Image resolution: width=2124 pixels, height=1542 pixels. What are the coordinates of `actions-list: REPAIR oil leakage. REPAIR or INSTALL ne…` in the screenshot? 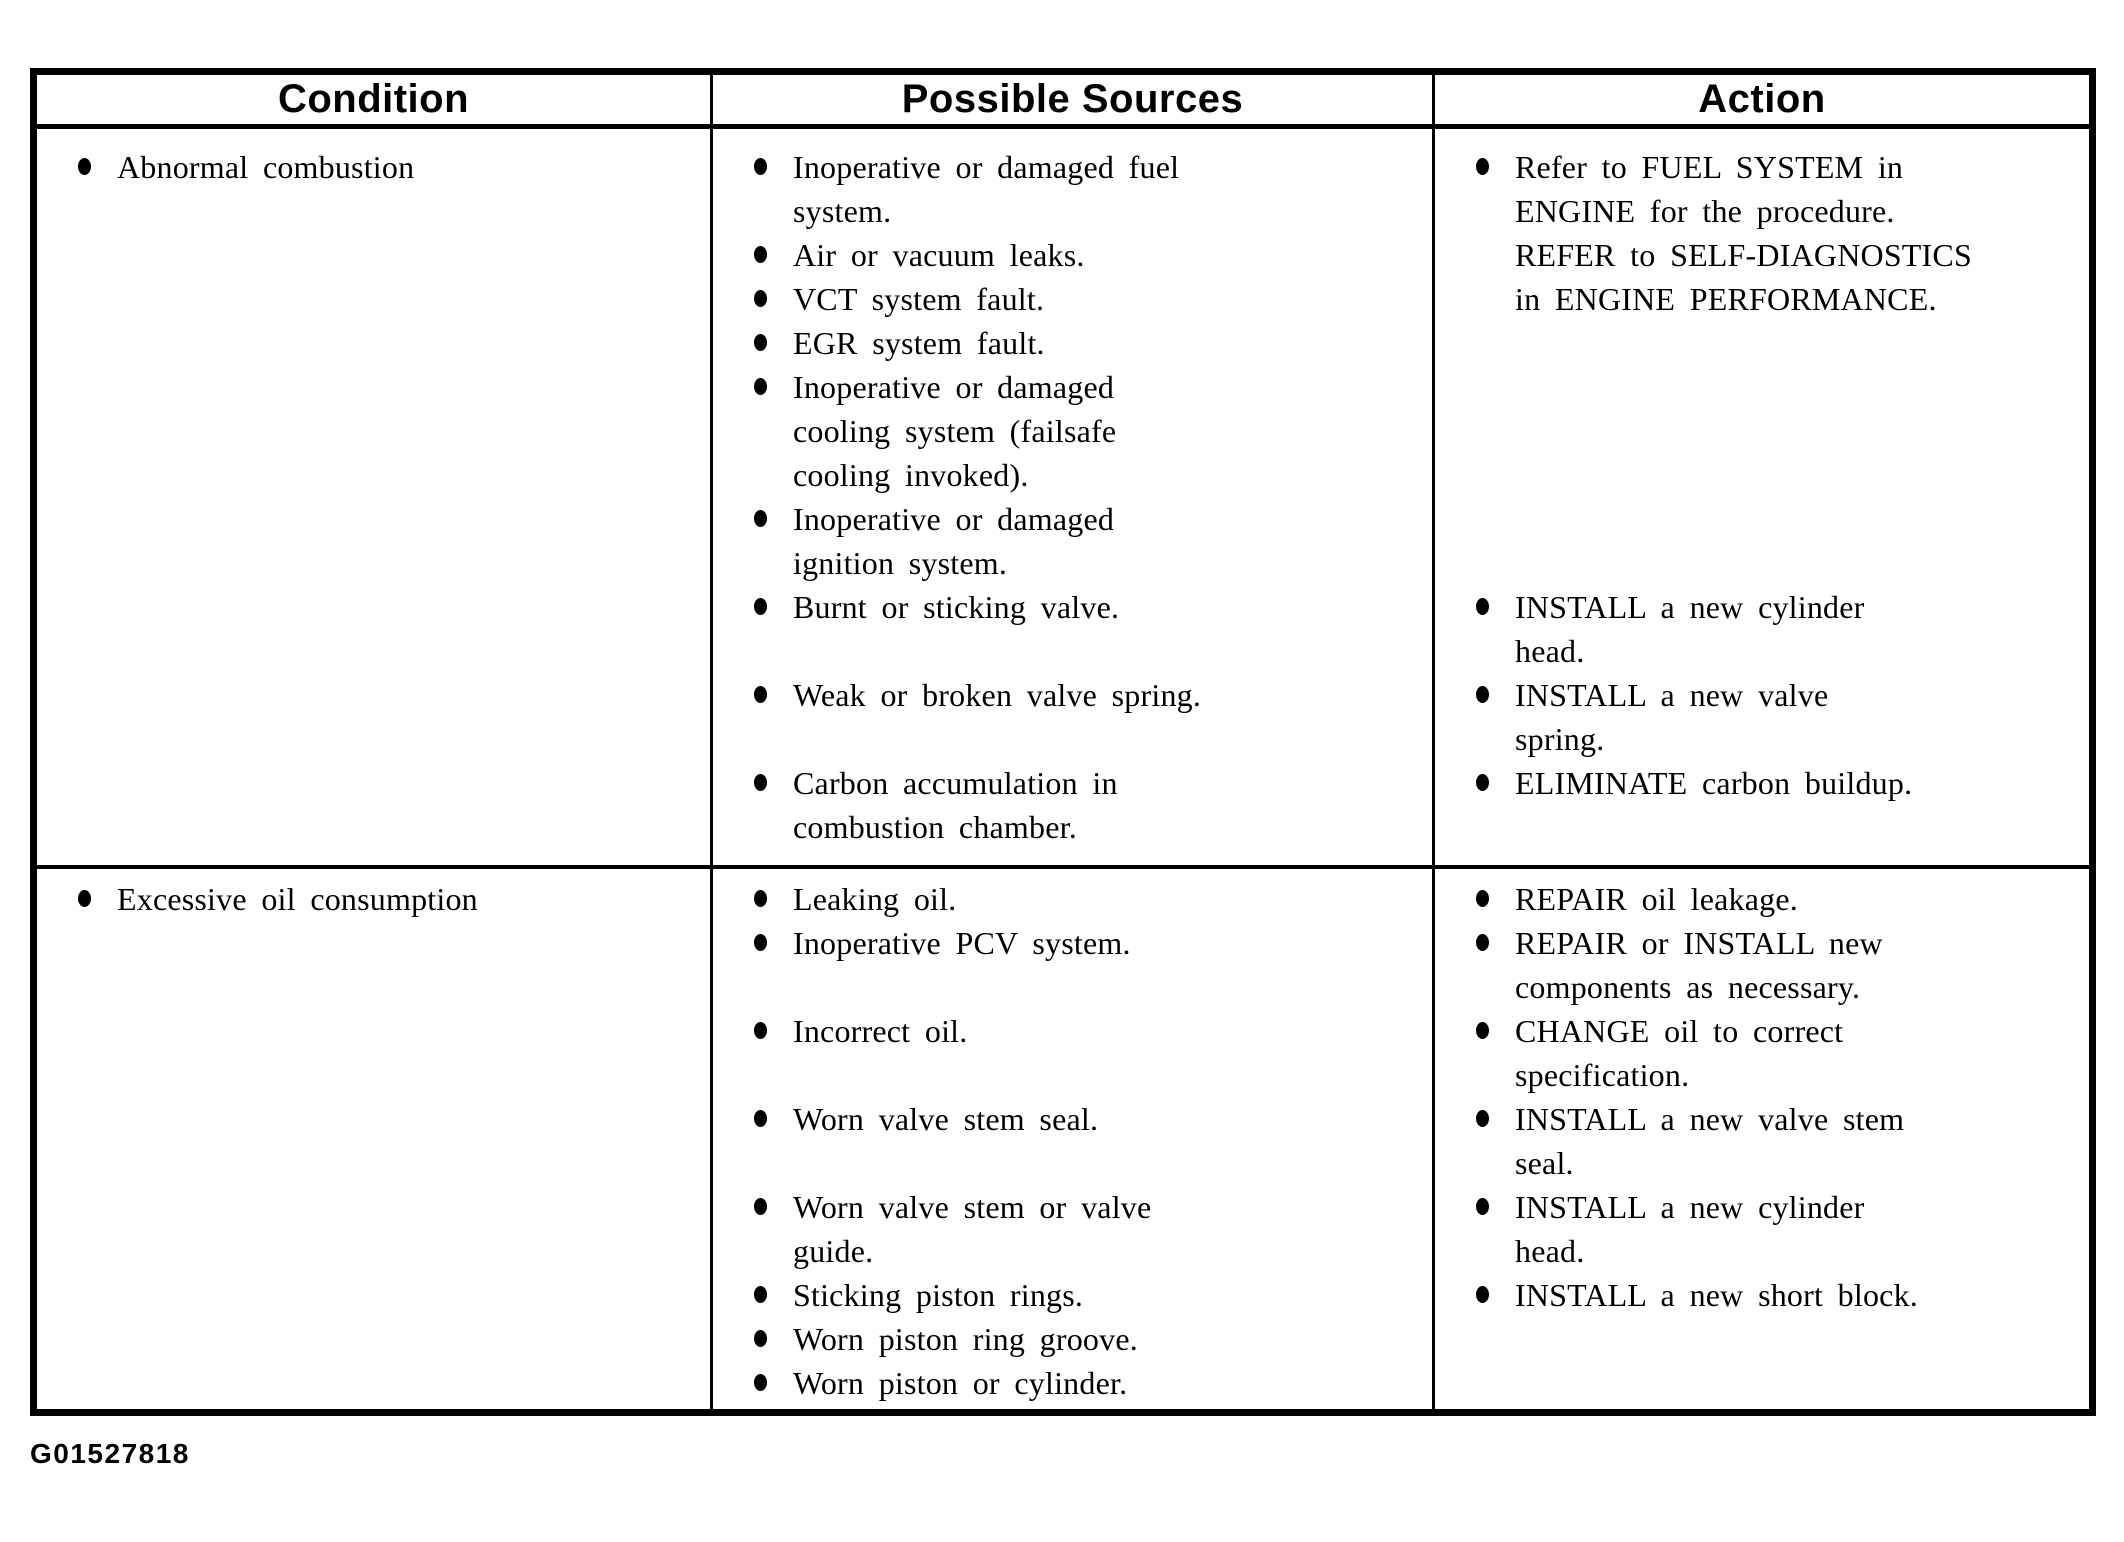 It's located at (1761, 1097).